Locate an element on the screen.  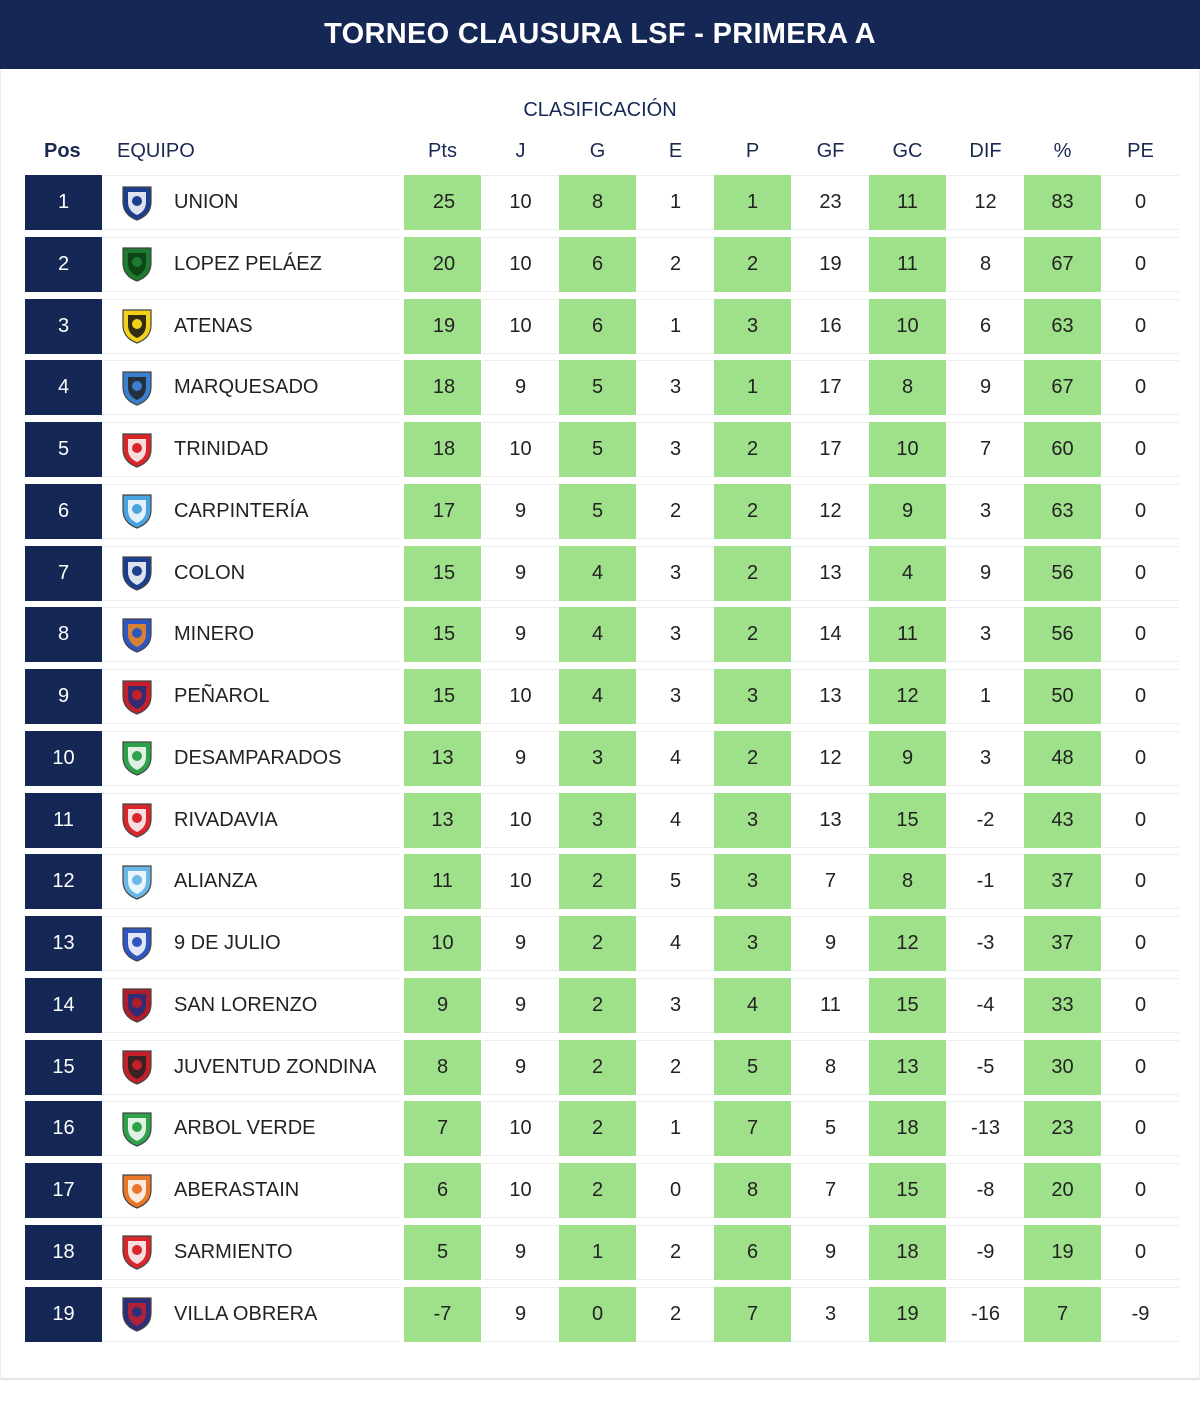
points-cell: 19 is located at coordinates (442, 326).